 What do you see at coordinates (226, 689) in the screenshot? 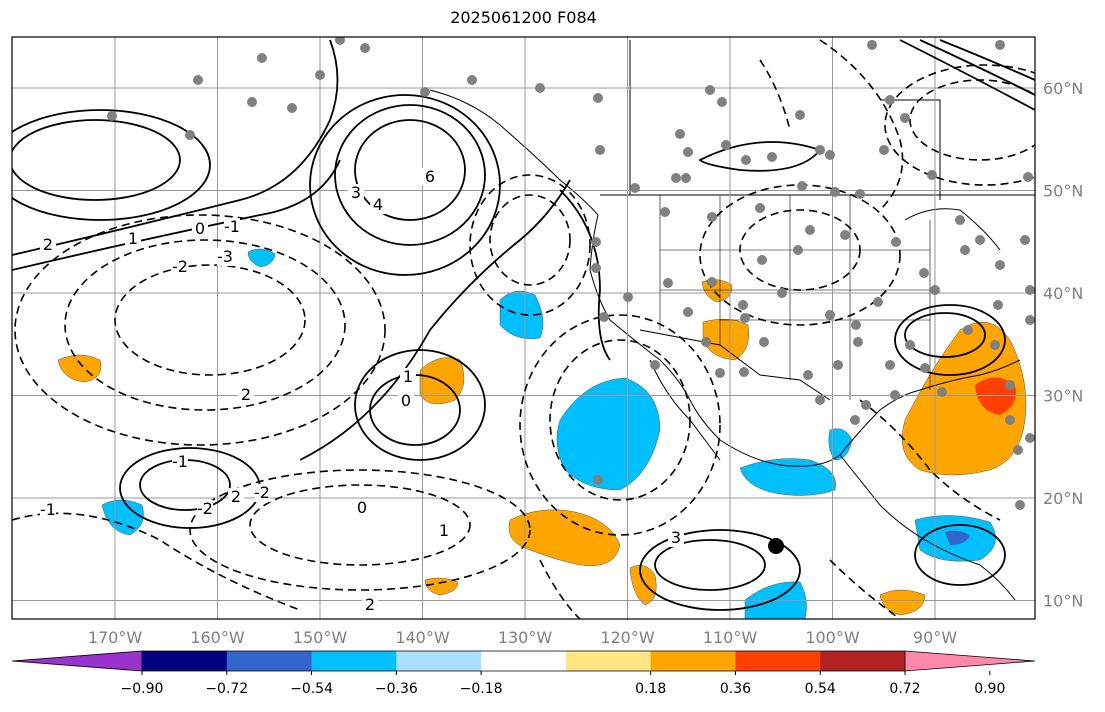
I see `colorbar-tick-label: −0.72` at bounding box center [226, 689].